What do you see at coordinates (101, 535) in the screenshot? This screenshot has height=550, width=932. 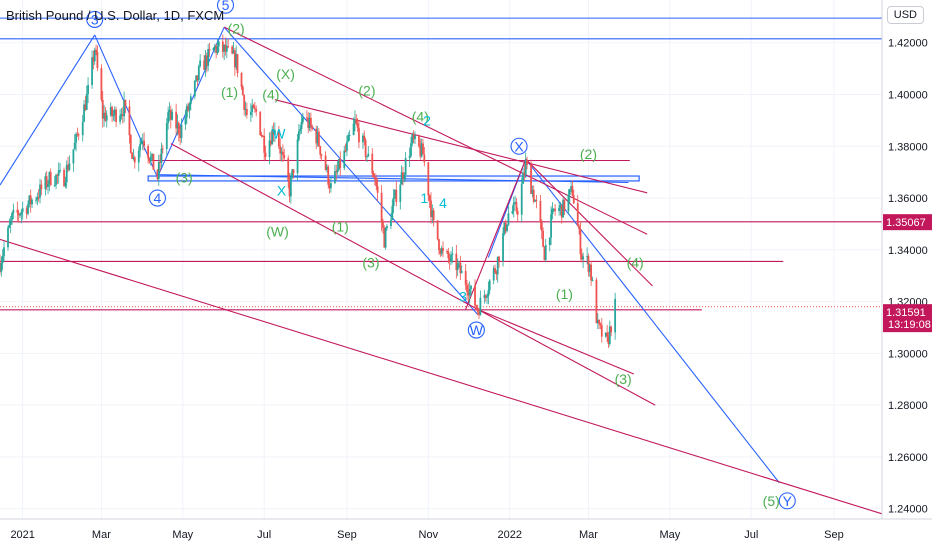 I see `x-tick-label: Mar` at bounding box center [101, 535].